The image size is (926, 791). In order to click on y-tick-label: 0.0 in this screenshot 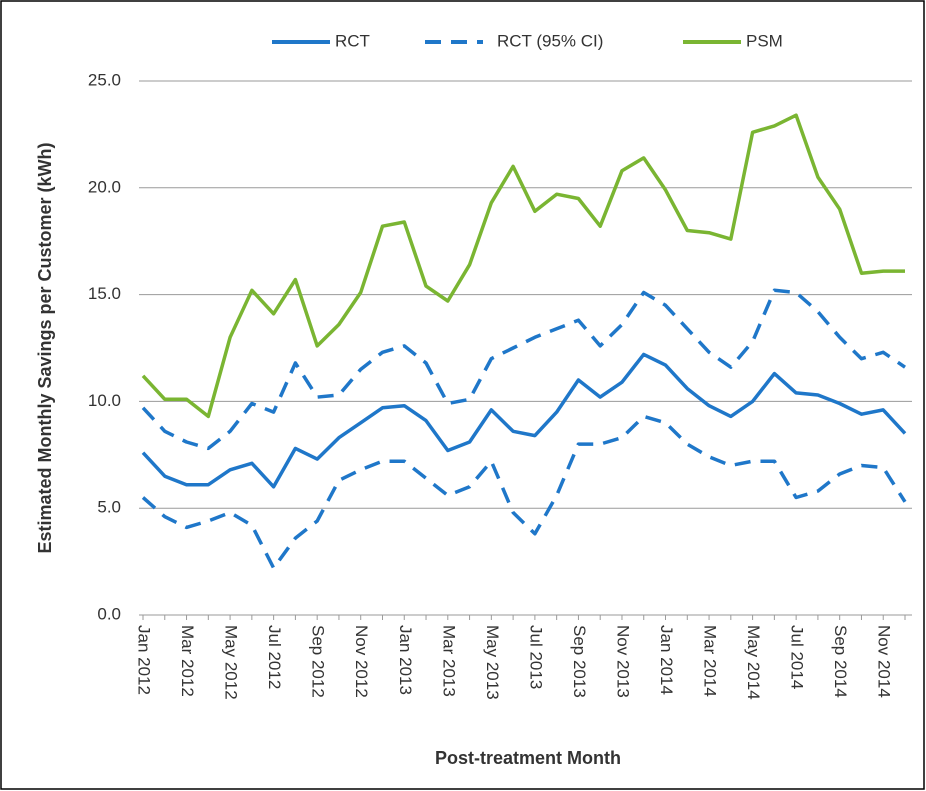, I will do `click(109, 613)`.